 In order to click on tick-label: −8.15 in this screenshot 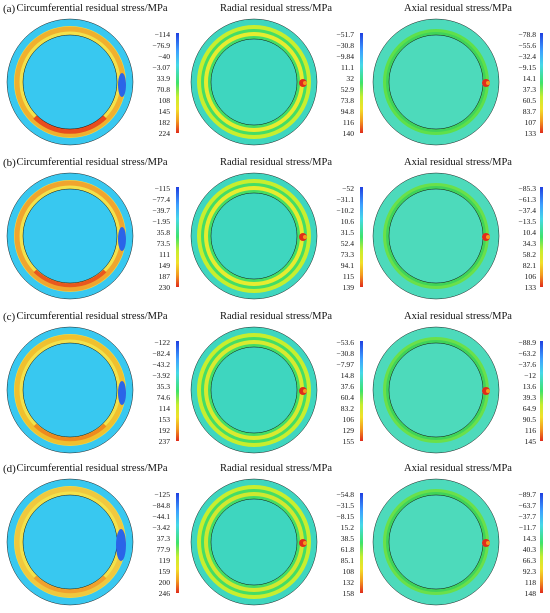, I will do `click(345, 516)`.